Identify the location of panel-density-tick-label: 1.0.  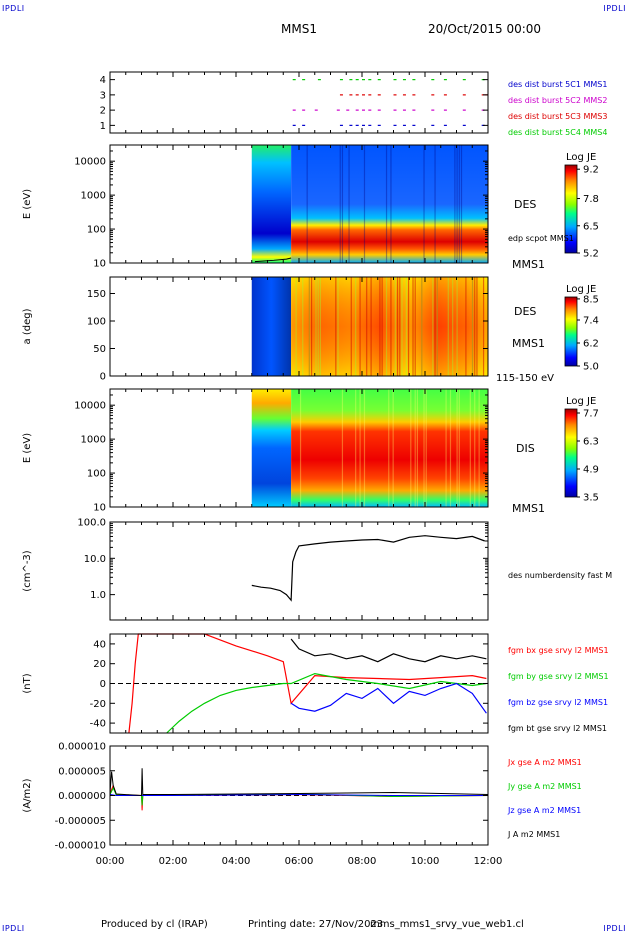
(98, 595).